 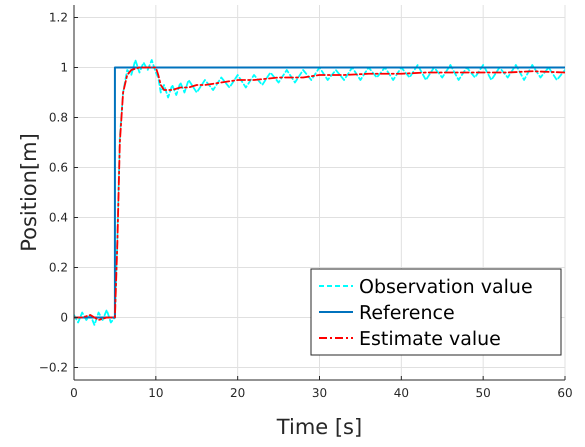 What do you see at coordinates (64, 317) in the screenshot?
I see `y-tick-label: 0` at bounding box center [64, 317].